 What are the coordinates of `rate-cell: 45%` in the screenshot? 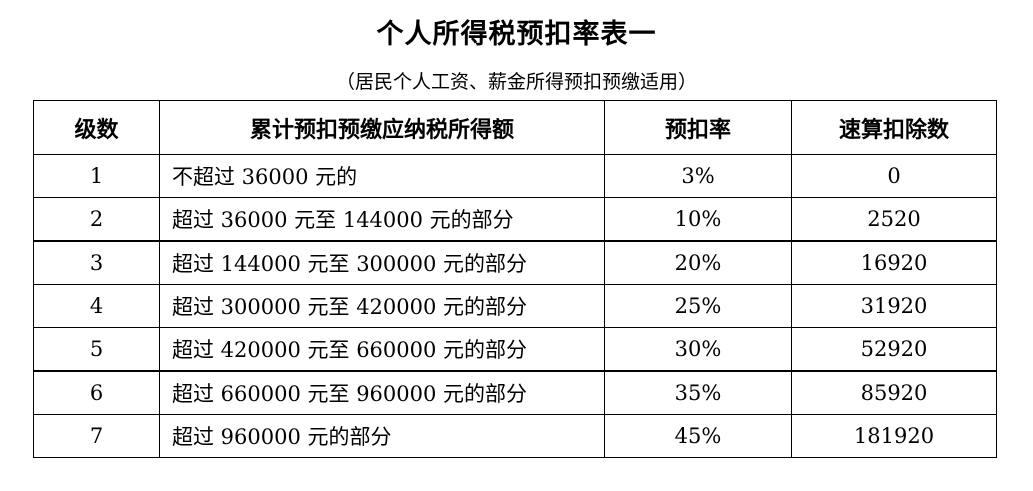 It's located at (698, 436).